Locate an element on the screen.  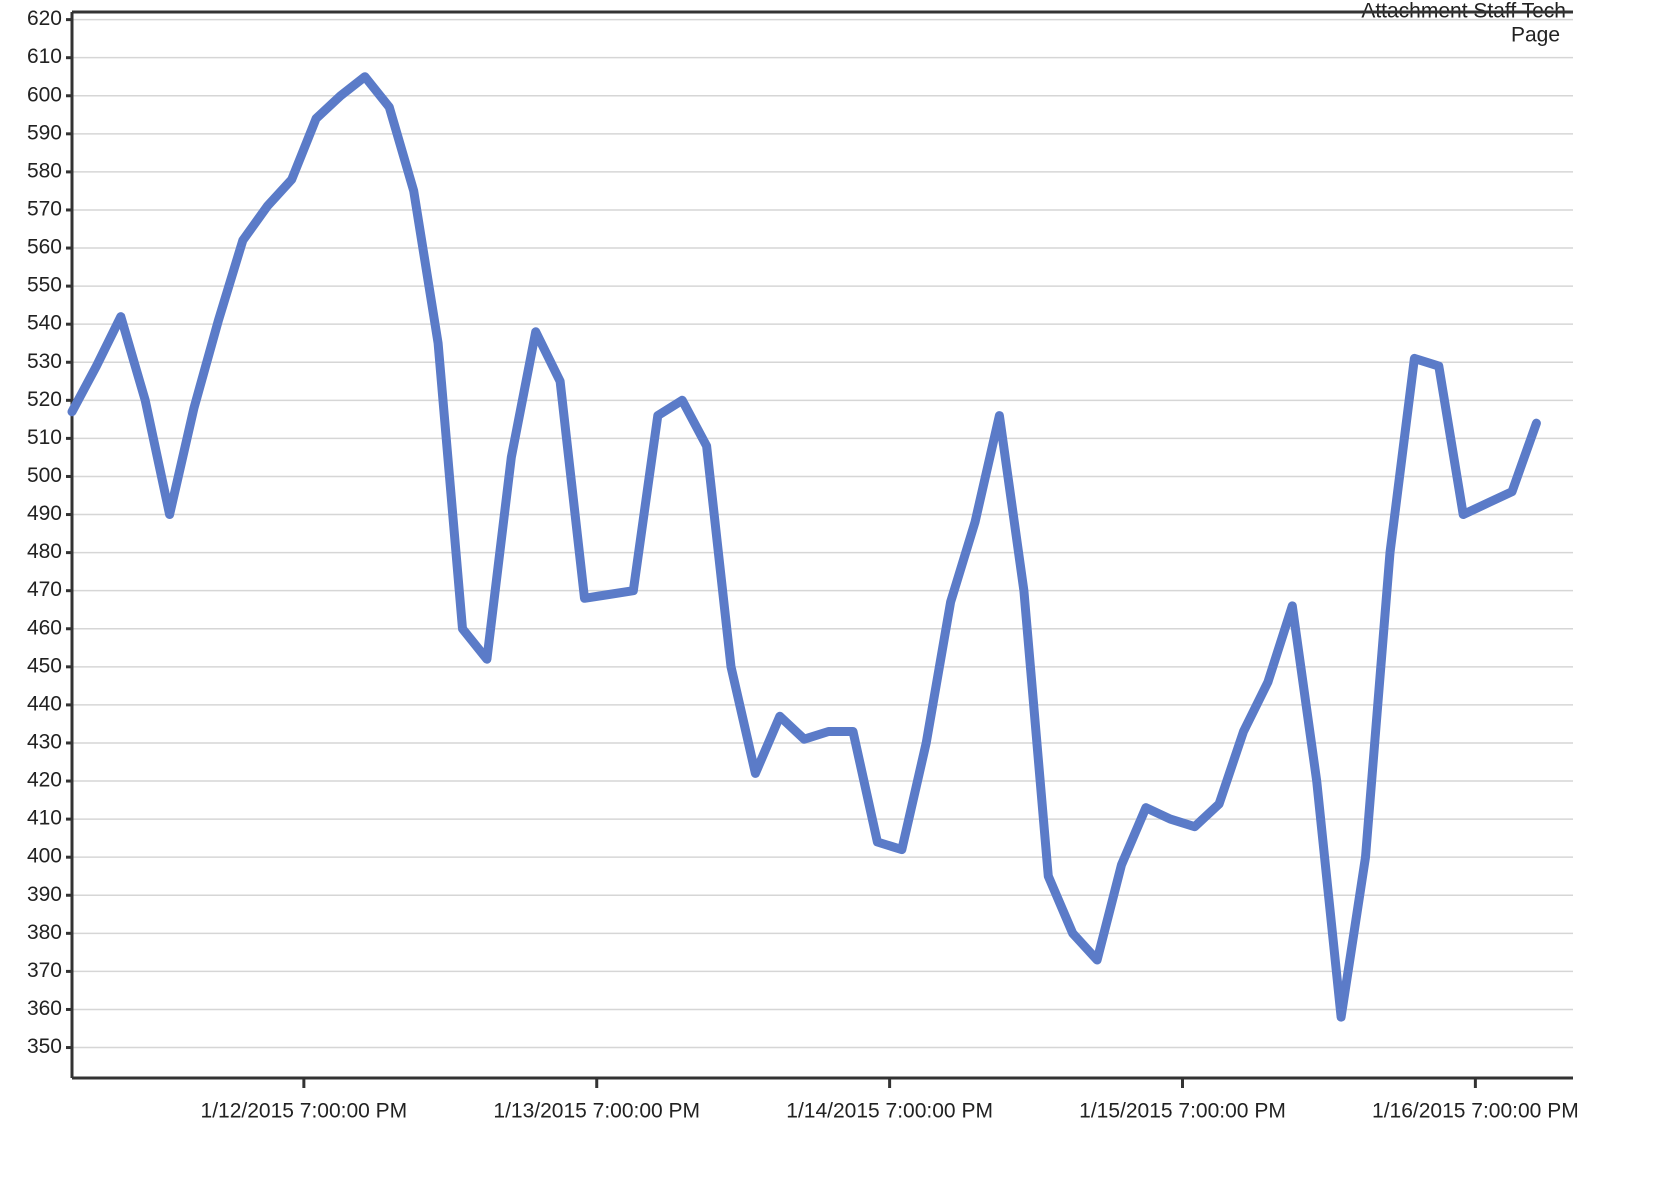
y-tick-label: 600 is located at coordinates (44, 94).